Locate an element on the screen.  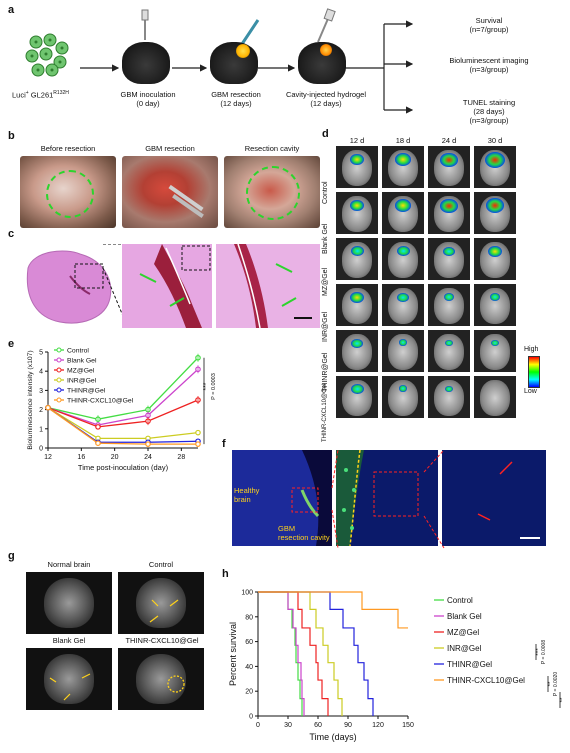
h-legend-label-5: THINR-CXCL10@Gel is located at coordinates (486, 680).